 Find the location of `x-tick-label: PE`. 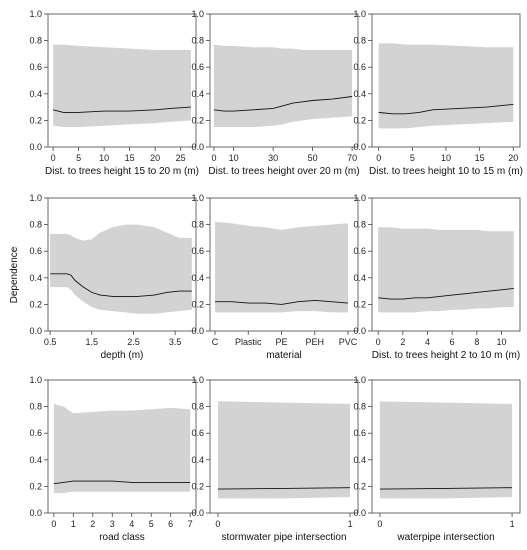

x-tick-label: PE is located at coordinates (281, 342).